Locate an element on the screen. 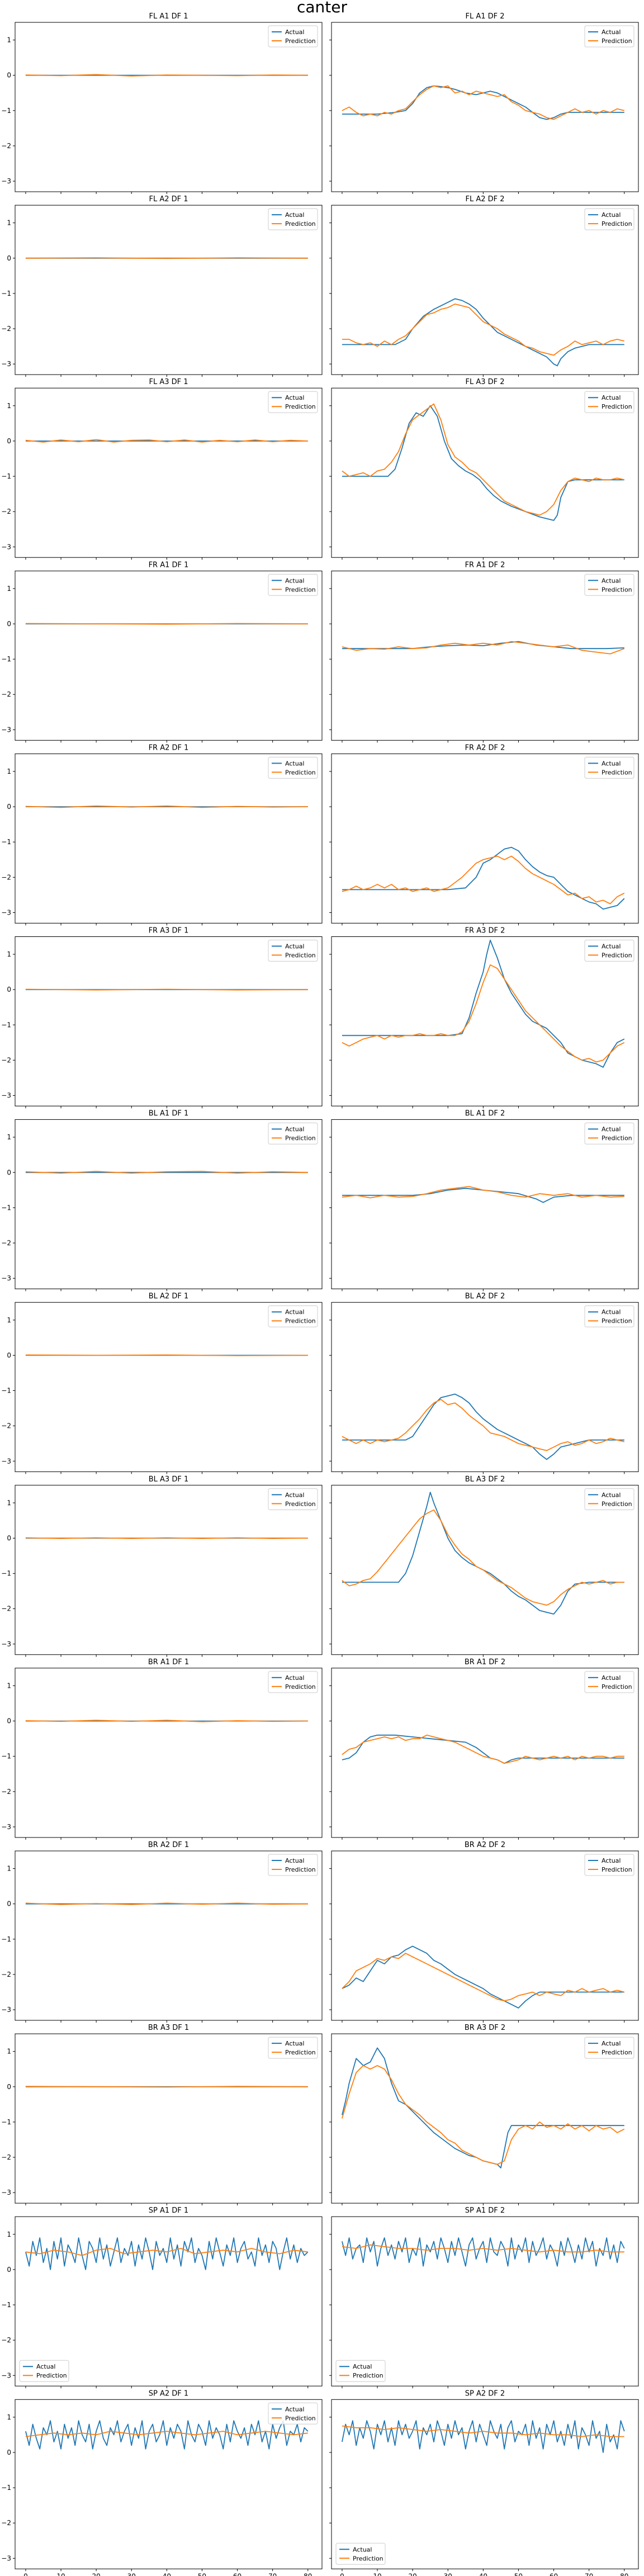 Image resolution: width=644 pixels, height=2576 pixels. subplot-title: FL A1 DF 2 is located at coordinates (485, 16).